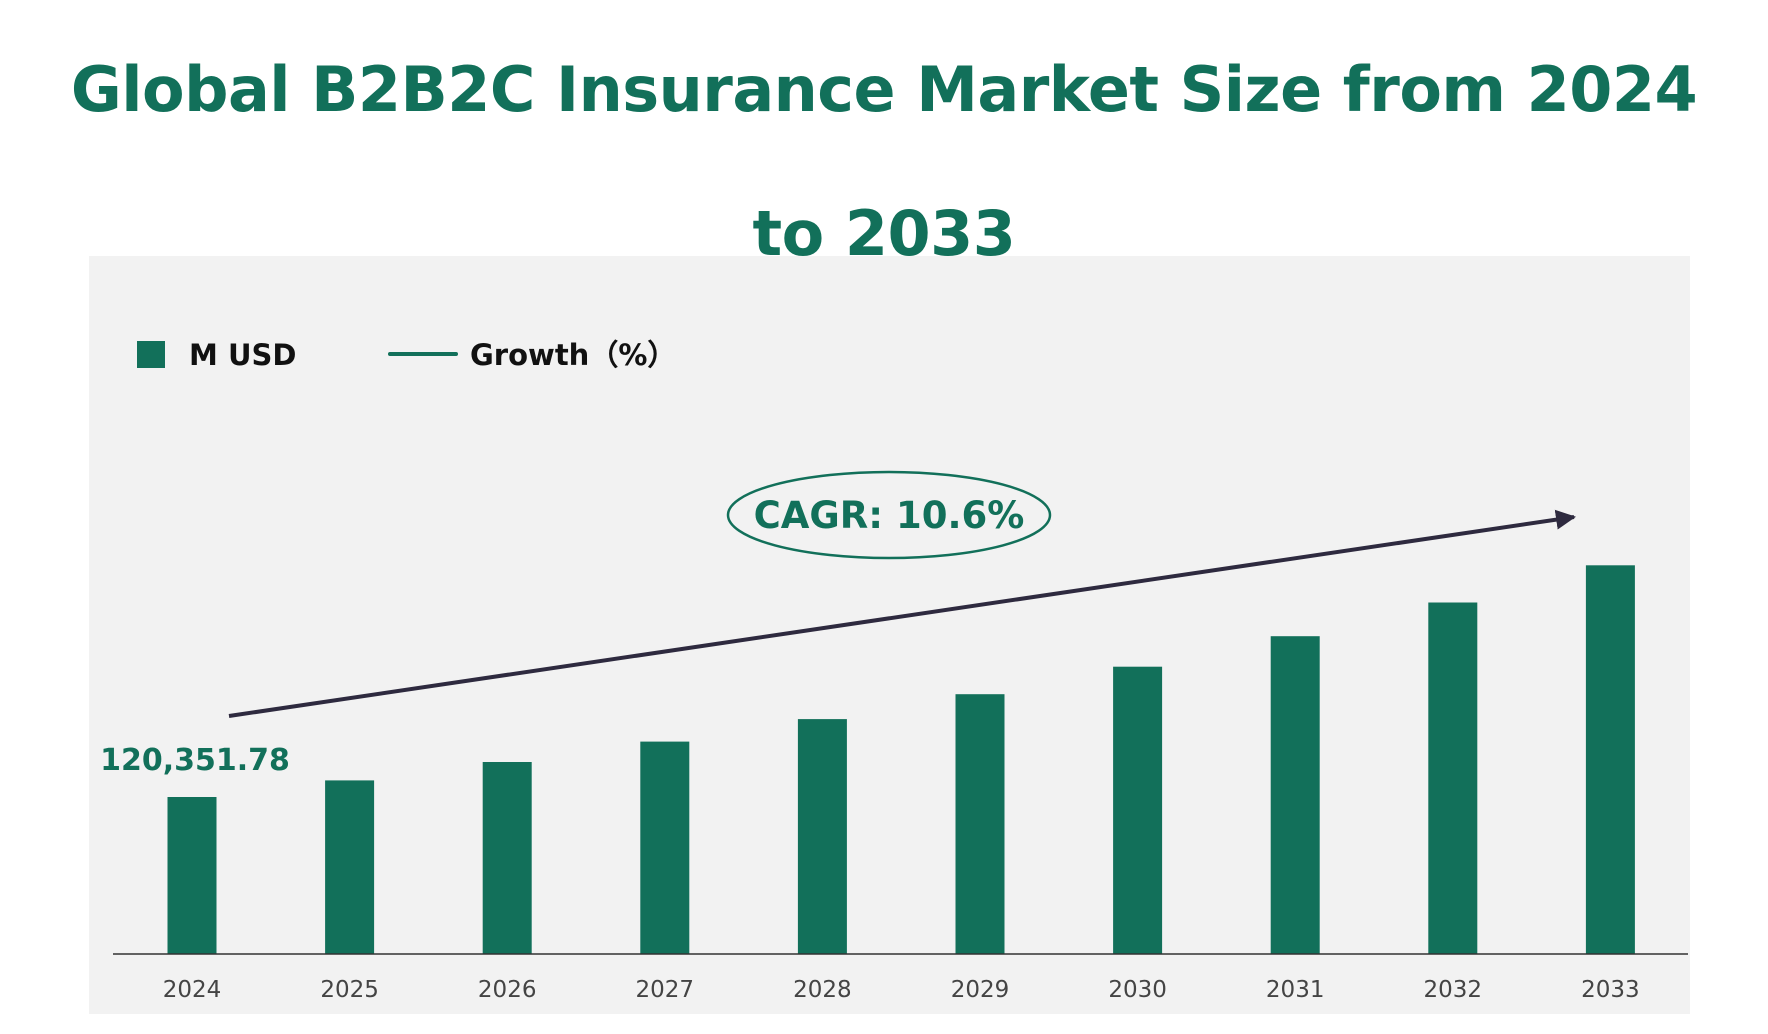  Describe the element at coordinates (980, 990) in the screenshot. I see `x-tick-label-2029: 2029` at that location.